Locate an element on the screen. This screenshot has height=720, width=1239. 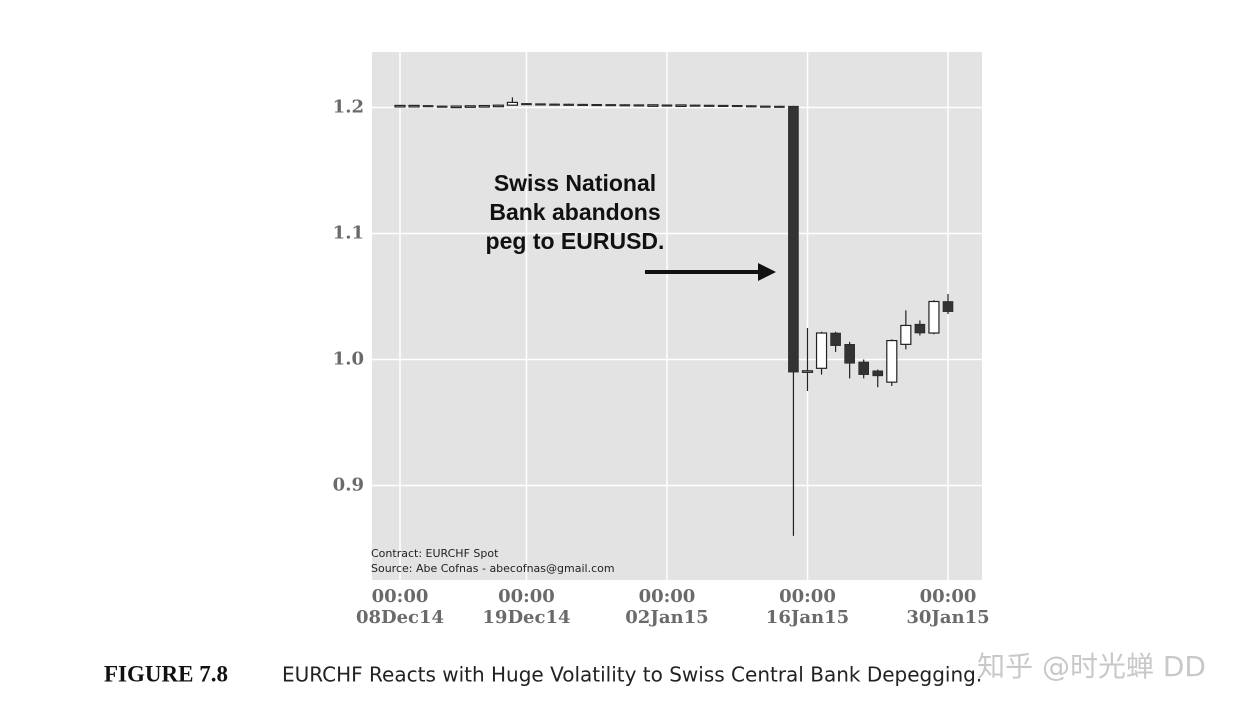
y-tick-label: 1.1 is located at coordinates (348, 232).